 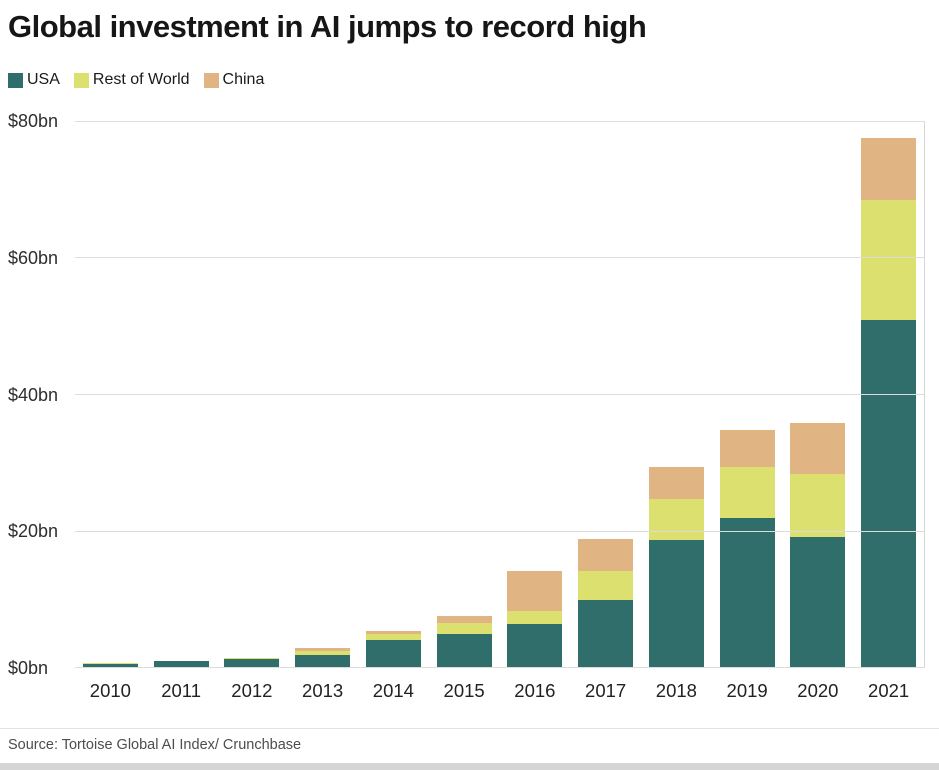 I want to click on bar-2016, so click(x=535, y=620).